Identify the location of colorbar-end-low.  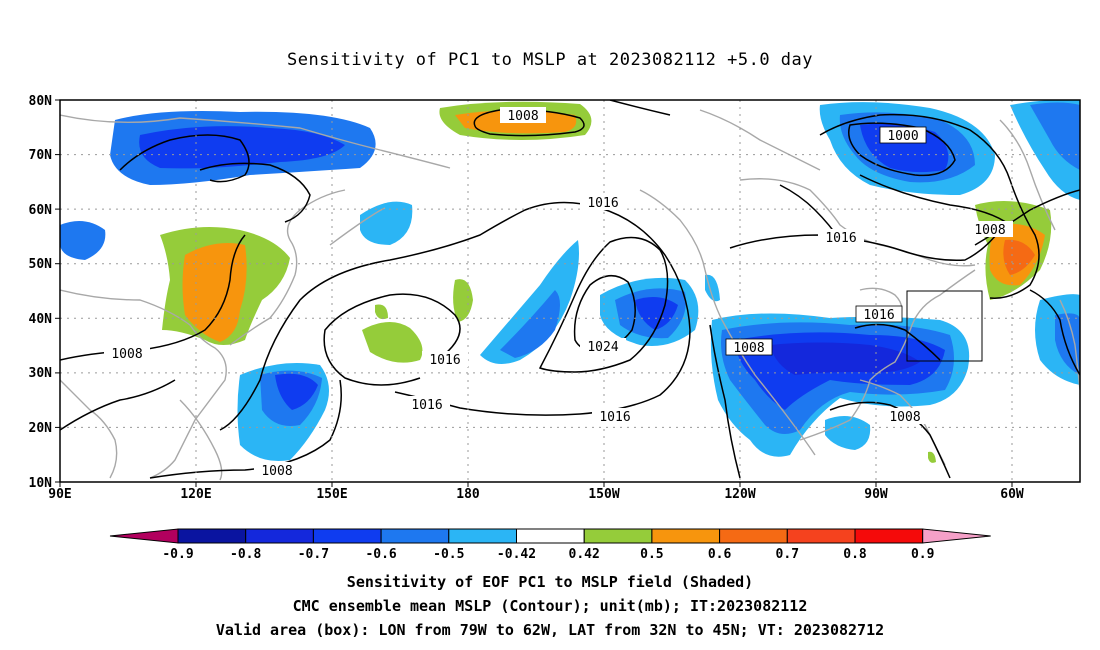
(144, 536).